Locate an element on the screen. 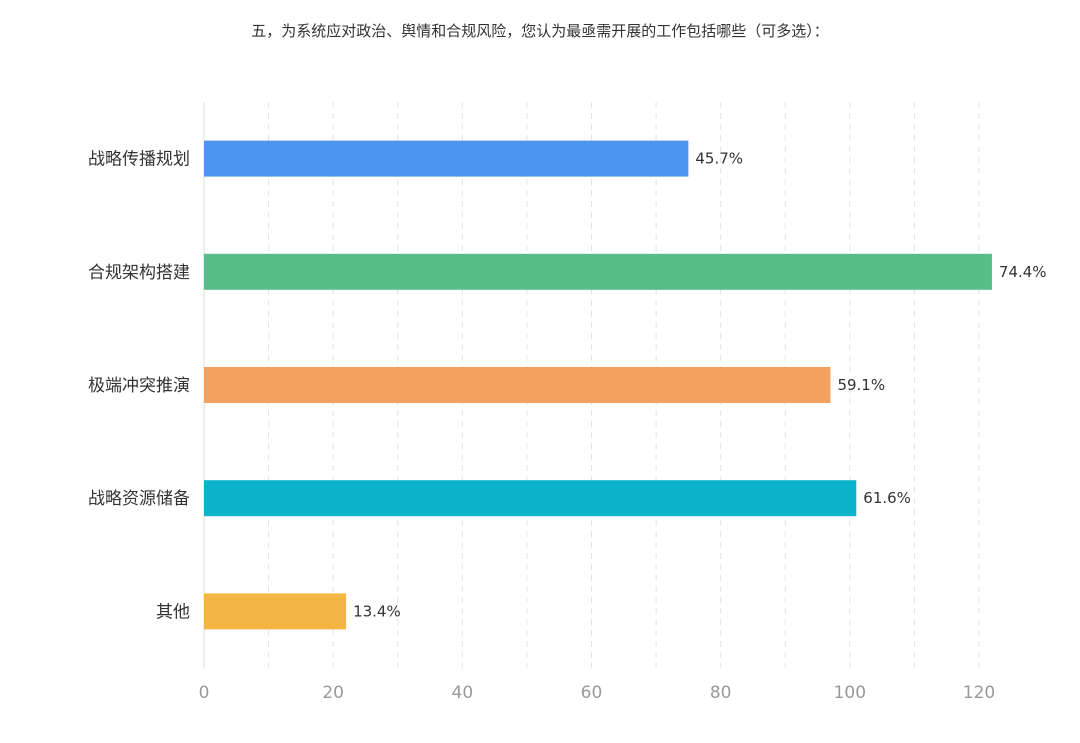 This screenshot has width=1080, height=743. data-label: 74.4% is located at coordinates (1023, 272).